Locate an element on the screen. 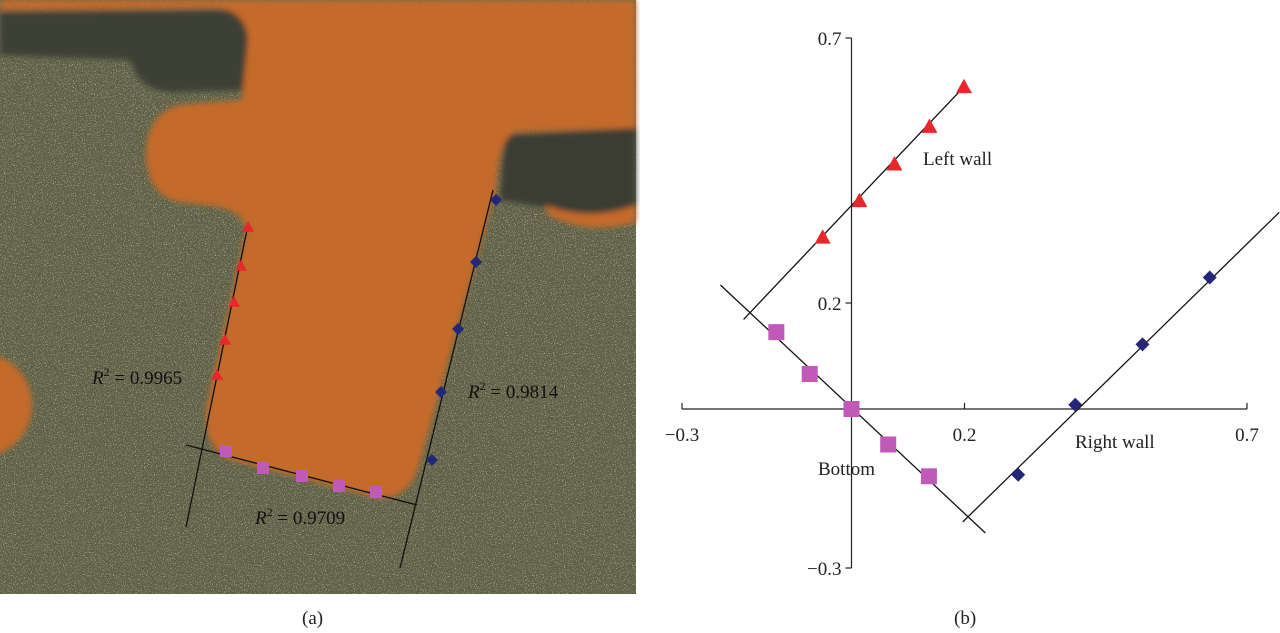  r2-label-bottom: R2 = 0.9709 is located at coordinates (299, 517).